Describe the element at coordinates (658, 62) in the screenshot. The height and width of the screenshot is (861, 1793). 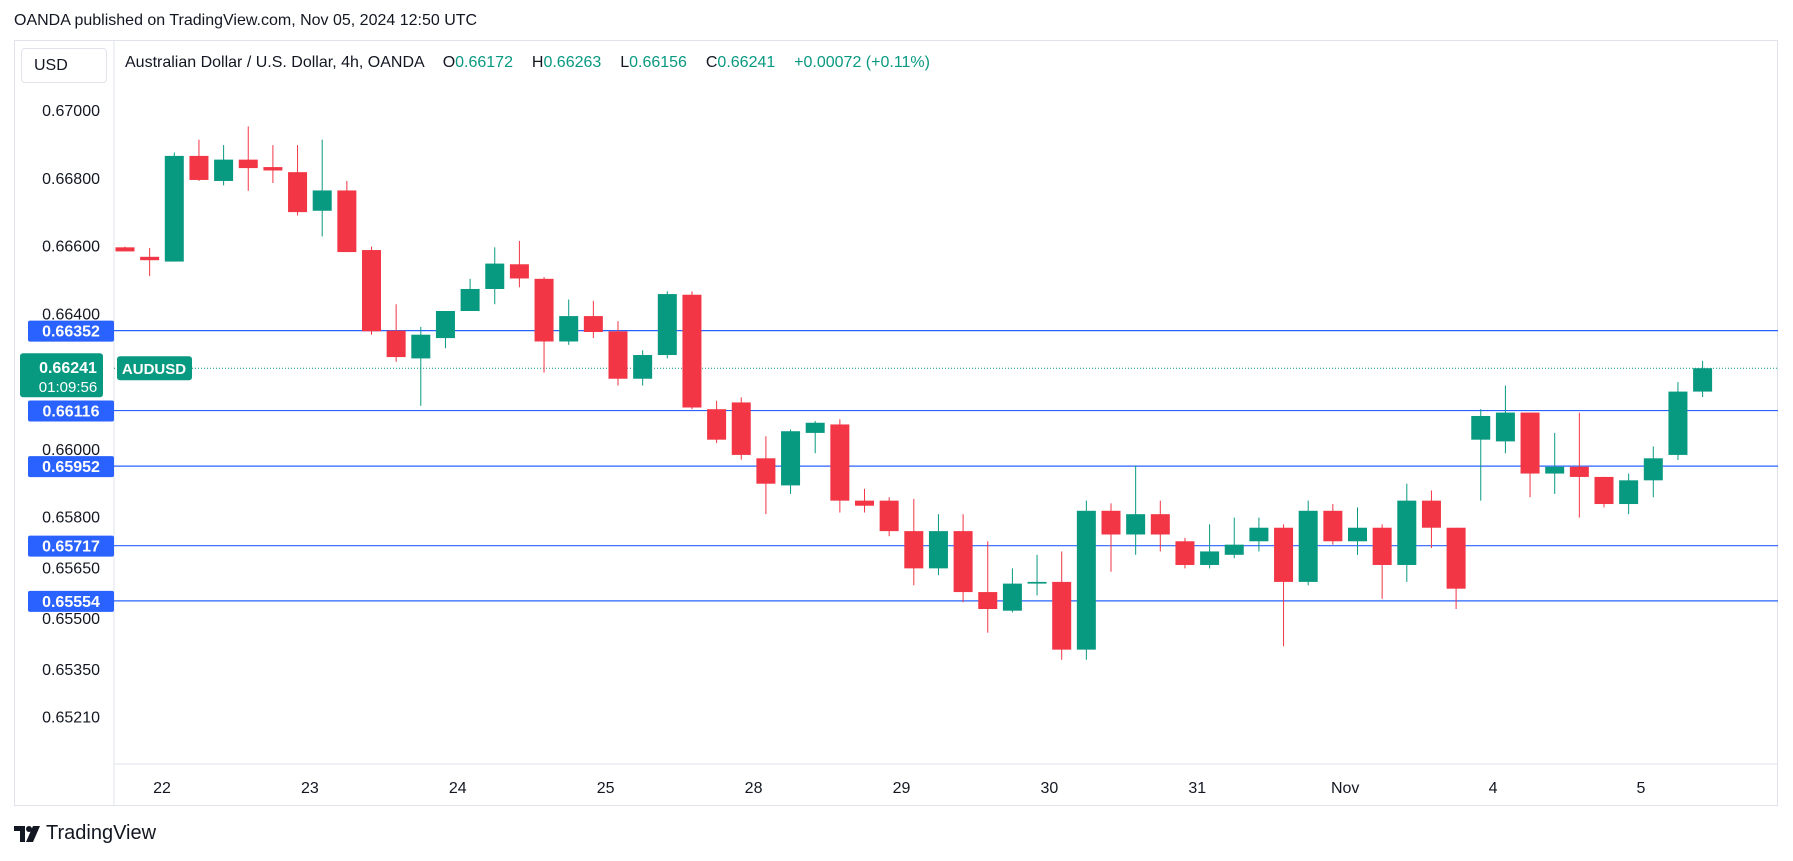
I see `low-value: 0.66156` at that location.